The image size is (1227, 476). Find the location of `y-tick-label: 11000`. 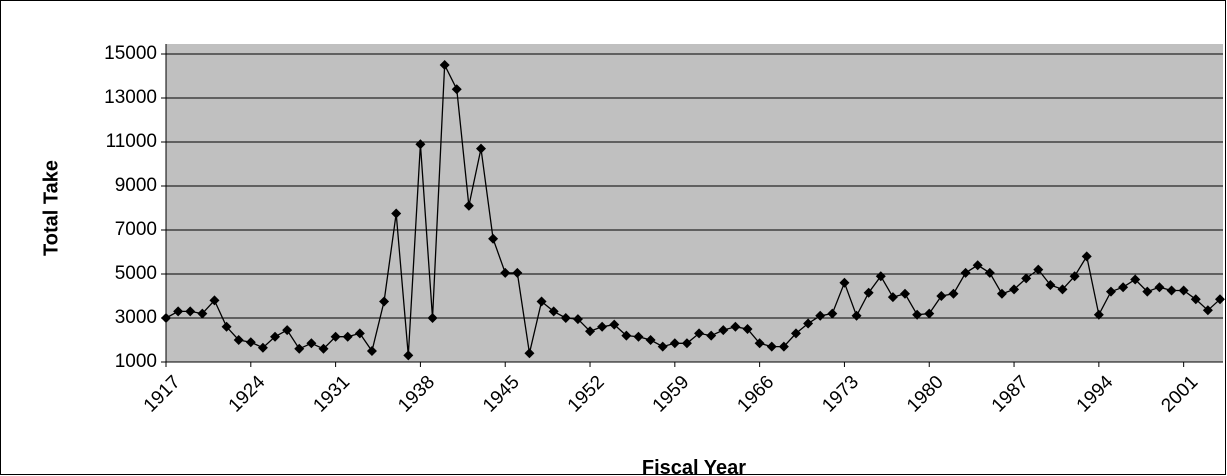

y-tick-label: 11000 is located at coordinates (131, 141).